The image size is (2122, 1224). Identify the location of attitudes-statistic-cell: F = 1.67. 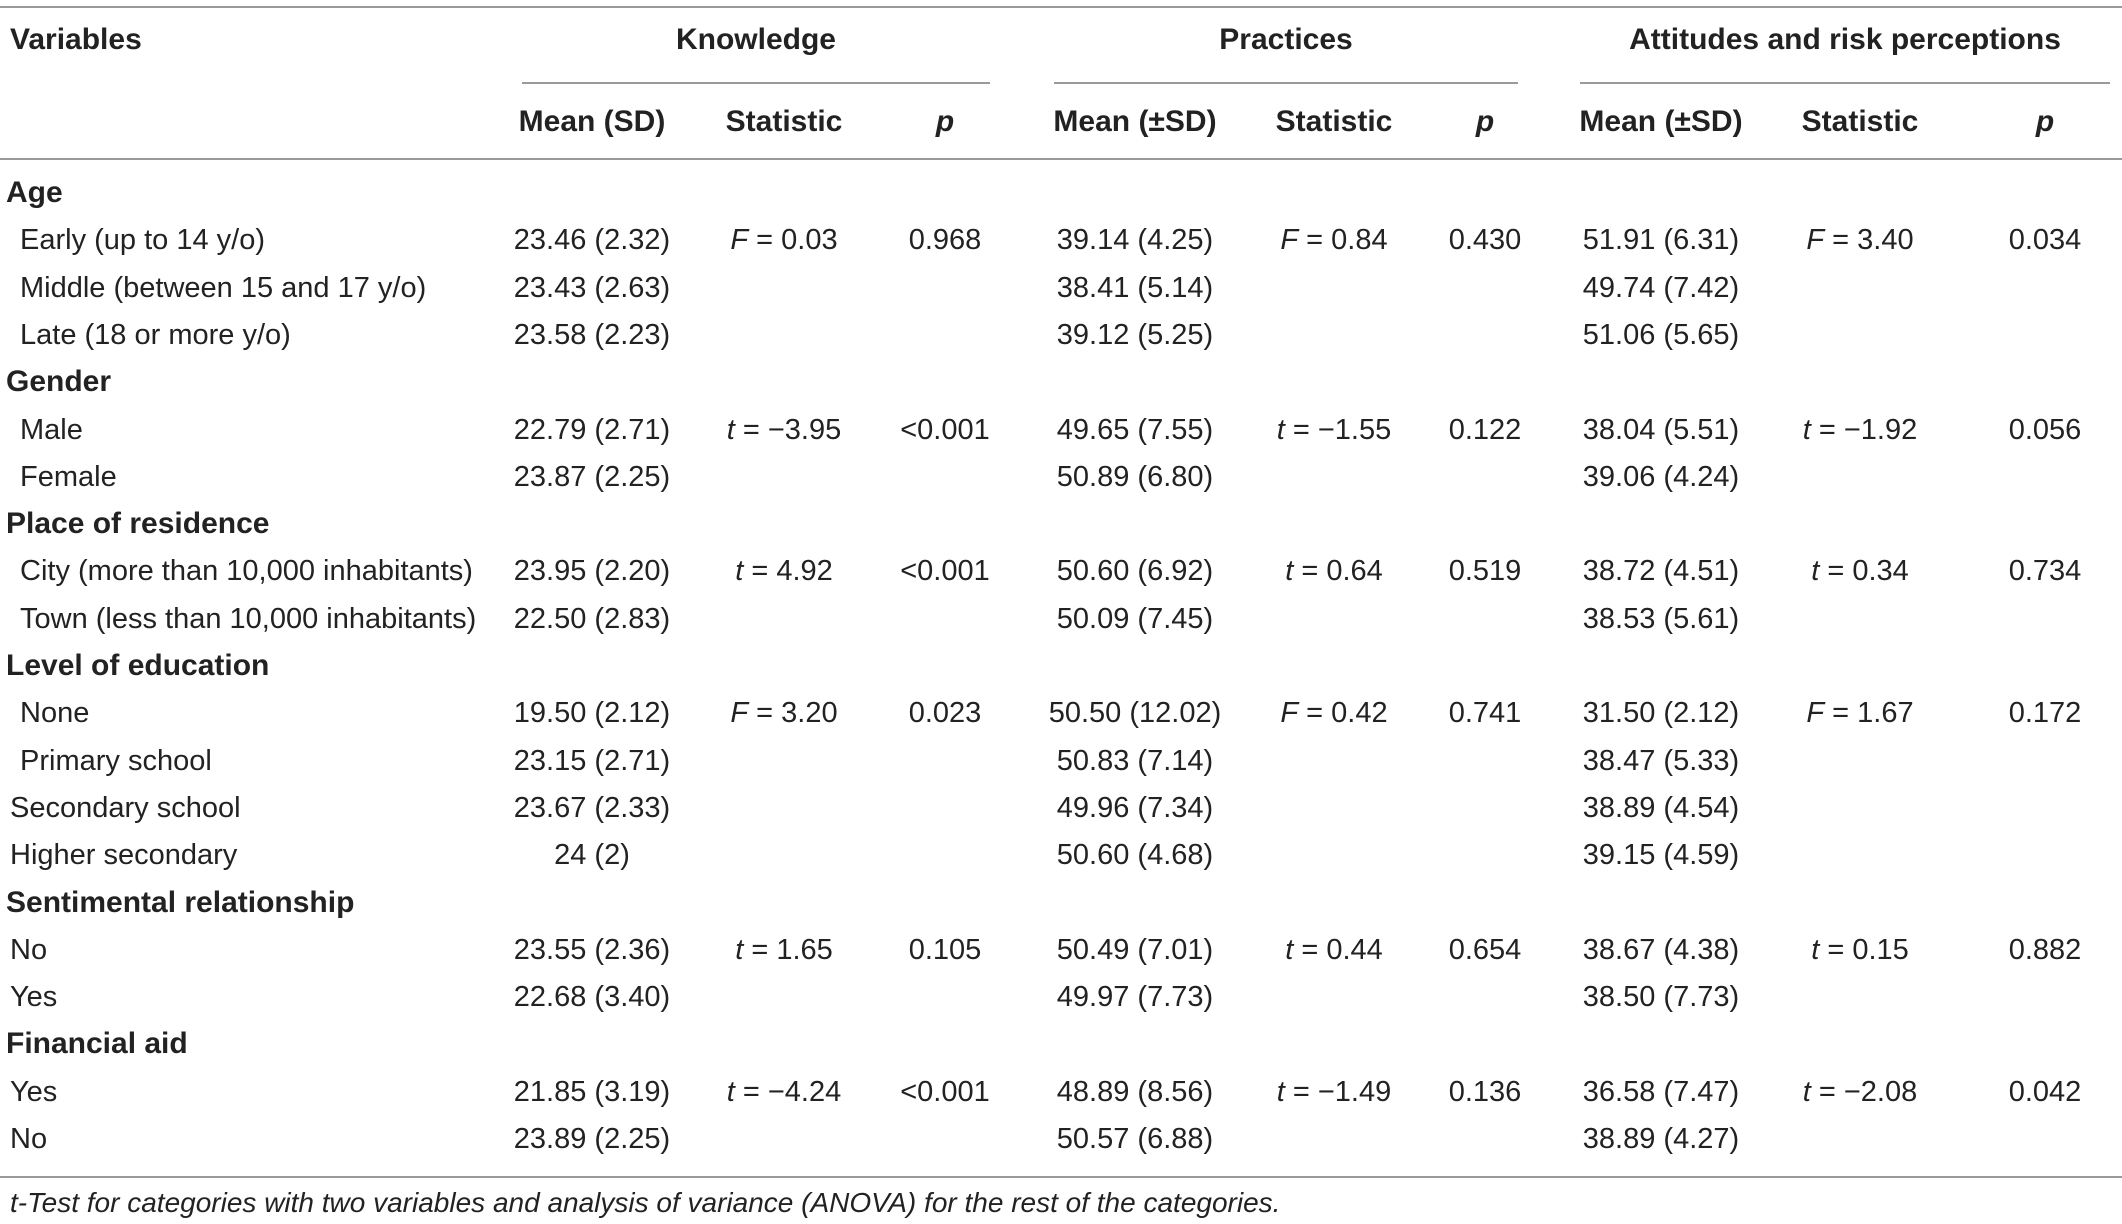
(1860, 713).